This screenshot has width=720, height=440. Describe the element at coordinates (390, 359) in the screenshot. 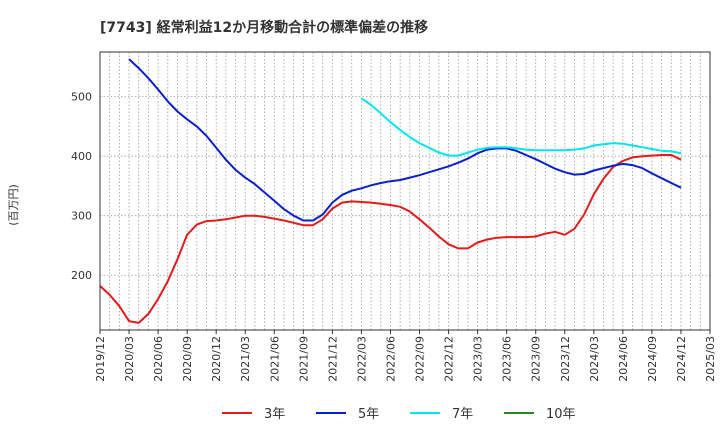

I see `x-tick-label: 2022/06` at that location.